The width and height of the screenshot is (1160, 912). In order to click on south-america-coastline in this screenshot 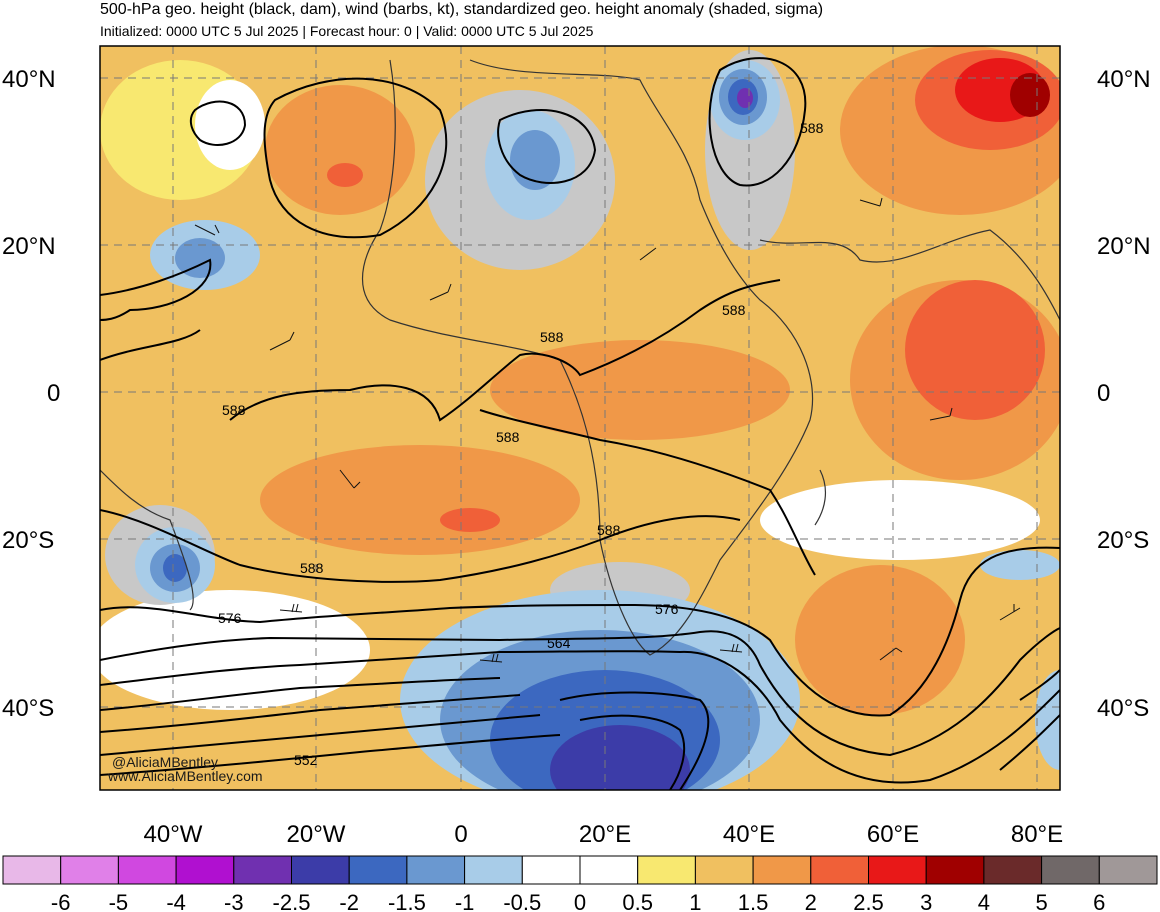, I will do `click(147, 540)`.